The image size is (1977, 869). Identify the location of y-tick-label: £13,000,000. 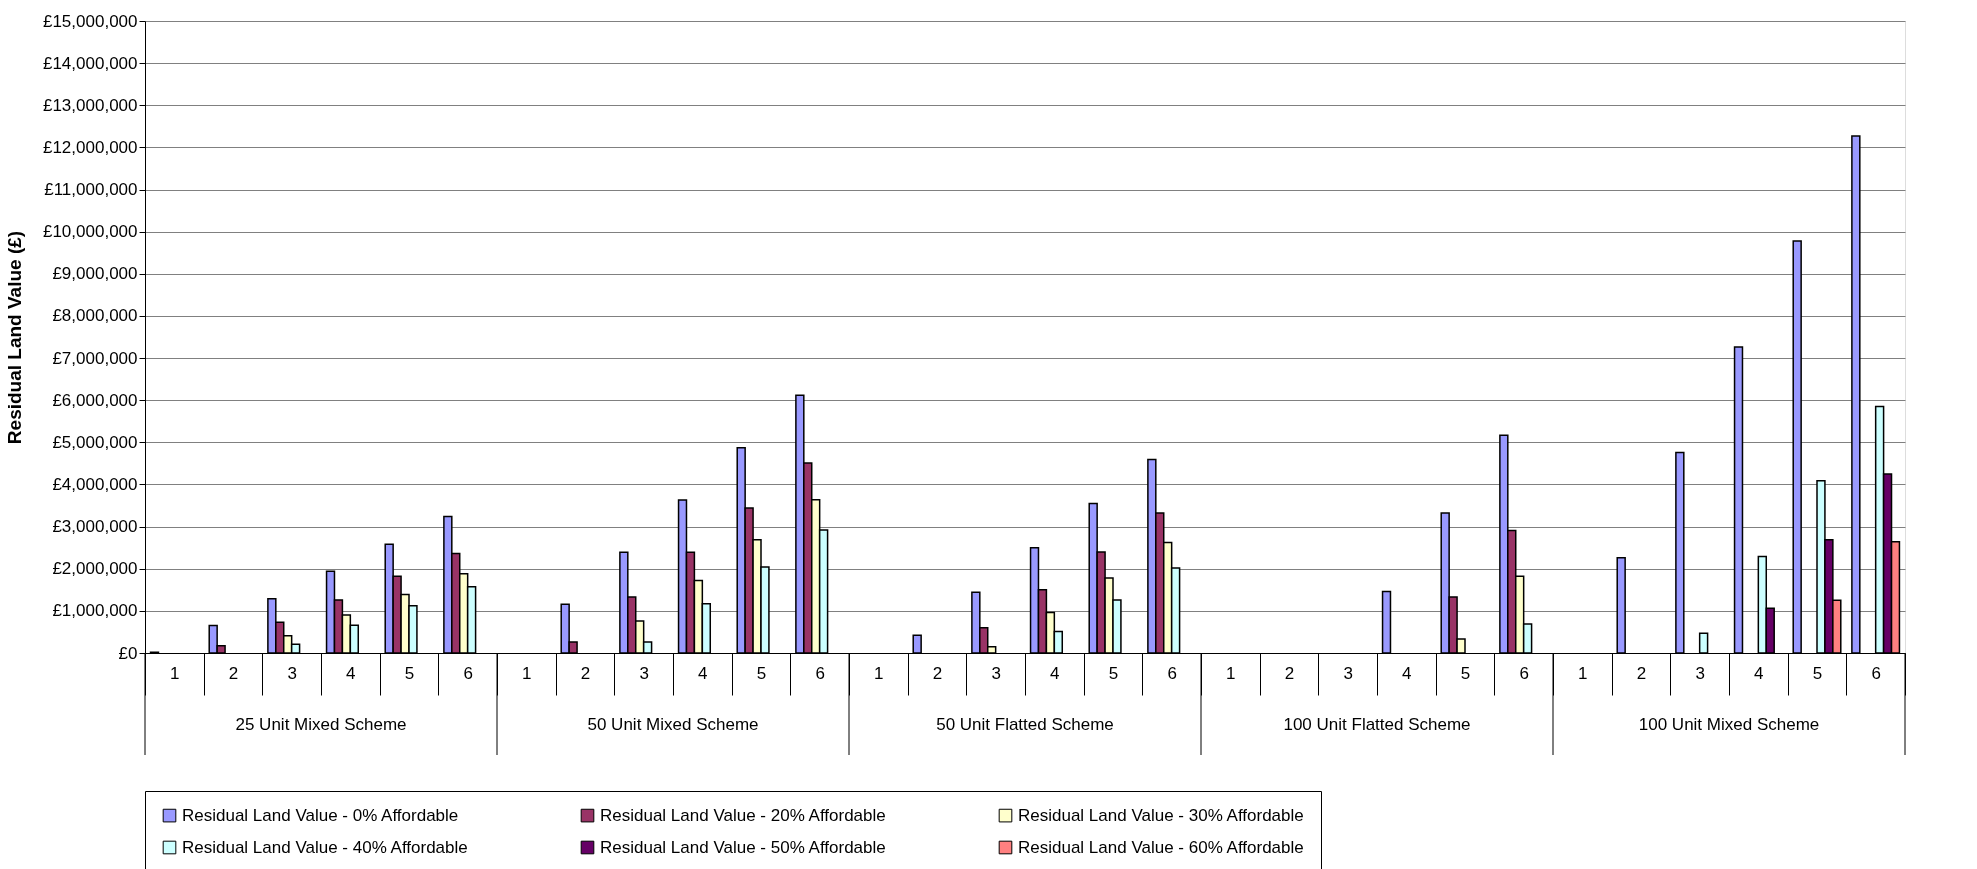
(90, 105).